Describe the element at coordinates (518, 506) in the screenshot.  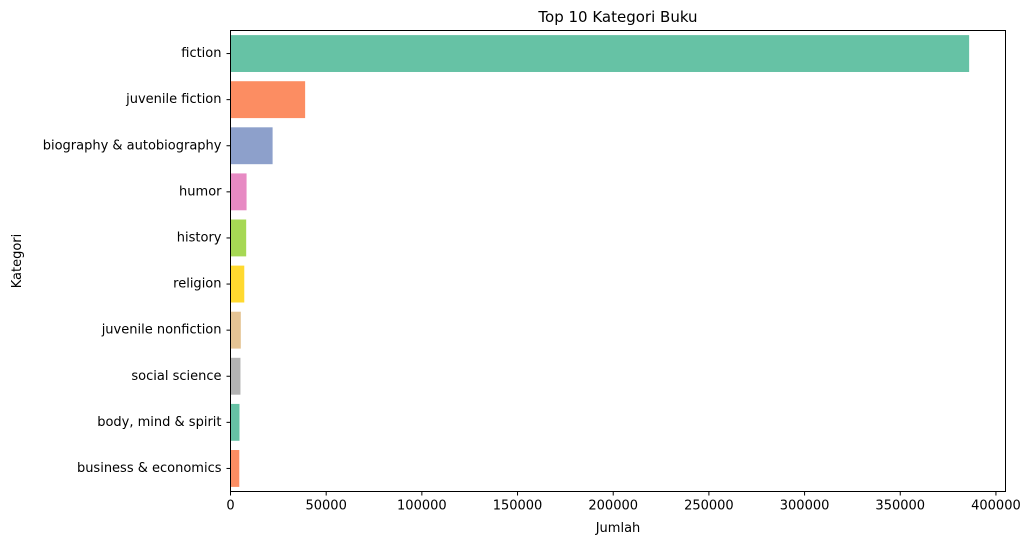
I see `x-tick-label: 150000` at that location.